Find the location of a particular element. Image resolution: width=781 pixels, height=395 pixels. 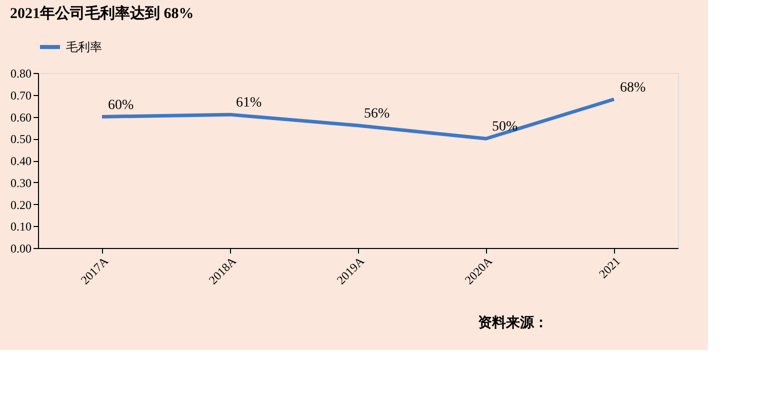

y-tick-label: 0.60 is located at coordinates (21, 117).